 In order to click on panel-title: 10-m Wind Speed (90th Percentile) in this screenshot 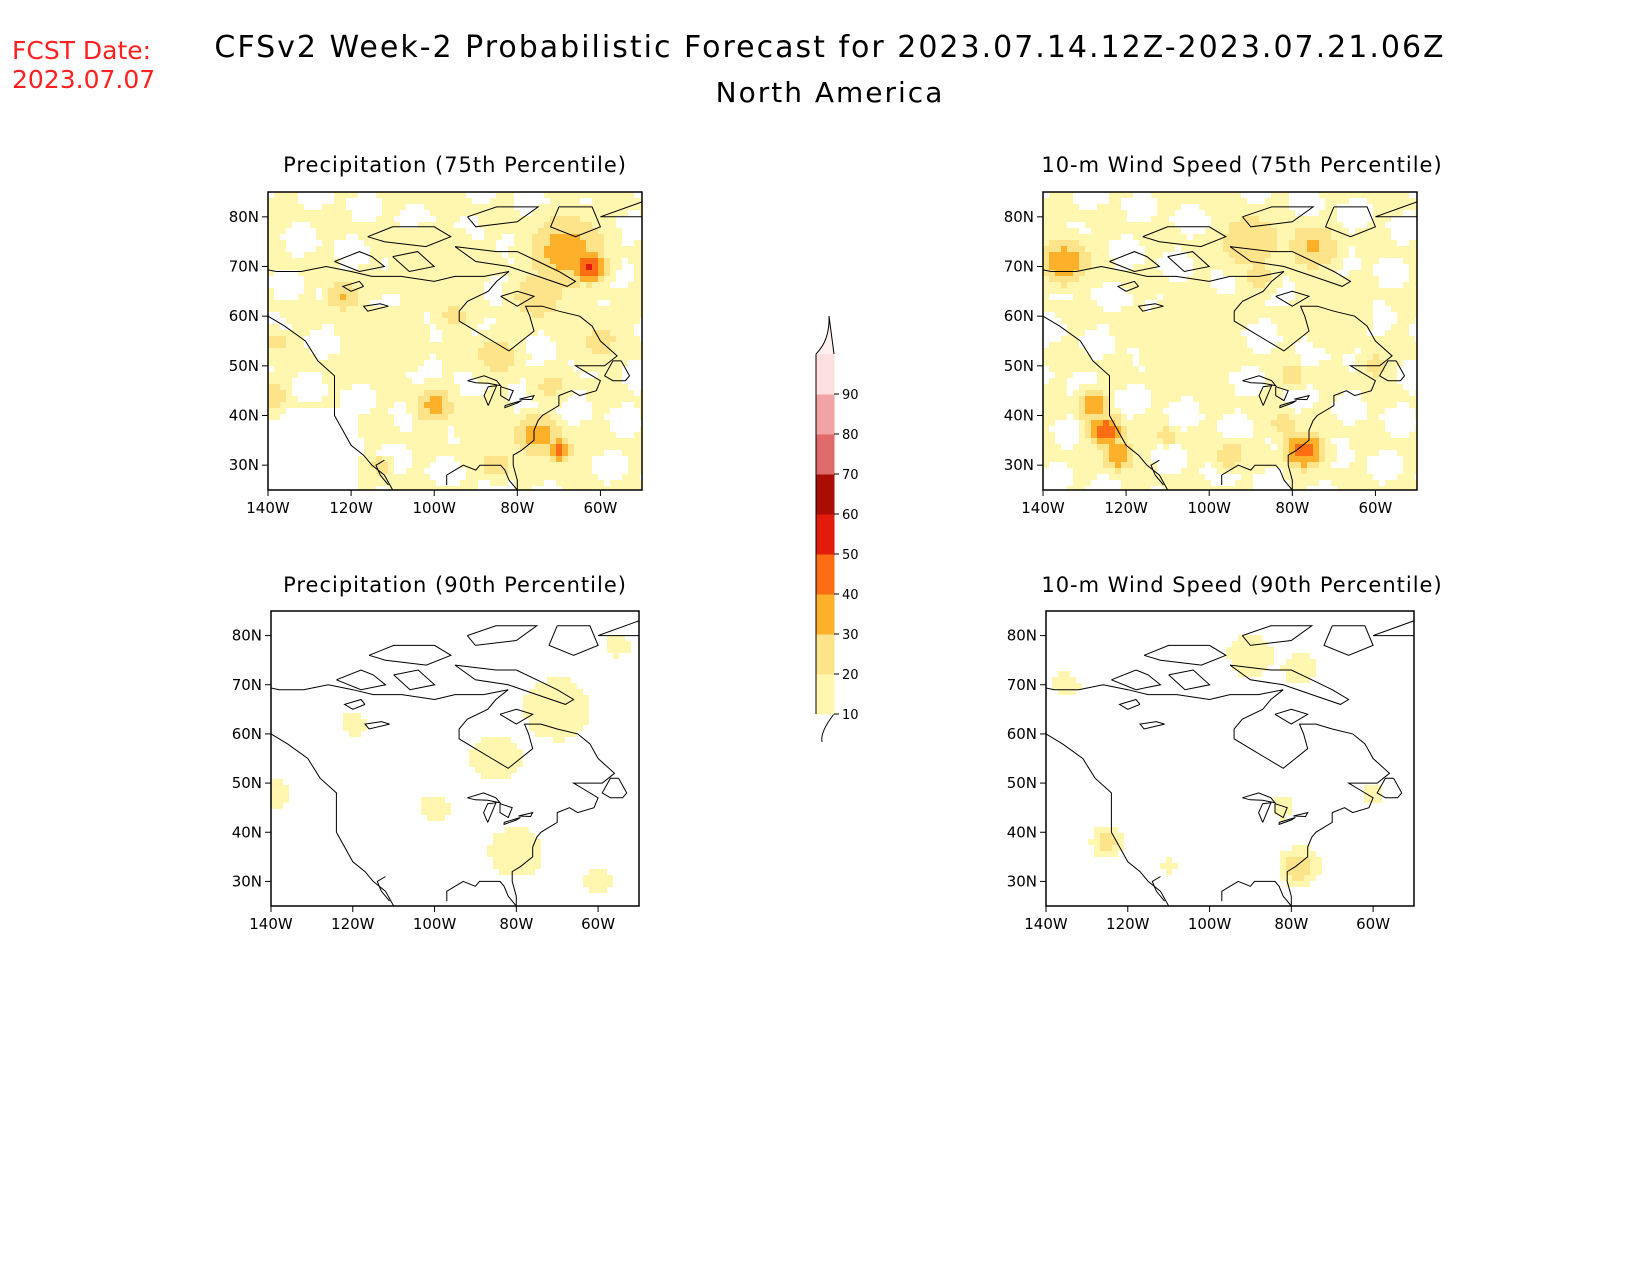, I will do `click(1241, 585)`.